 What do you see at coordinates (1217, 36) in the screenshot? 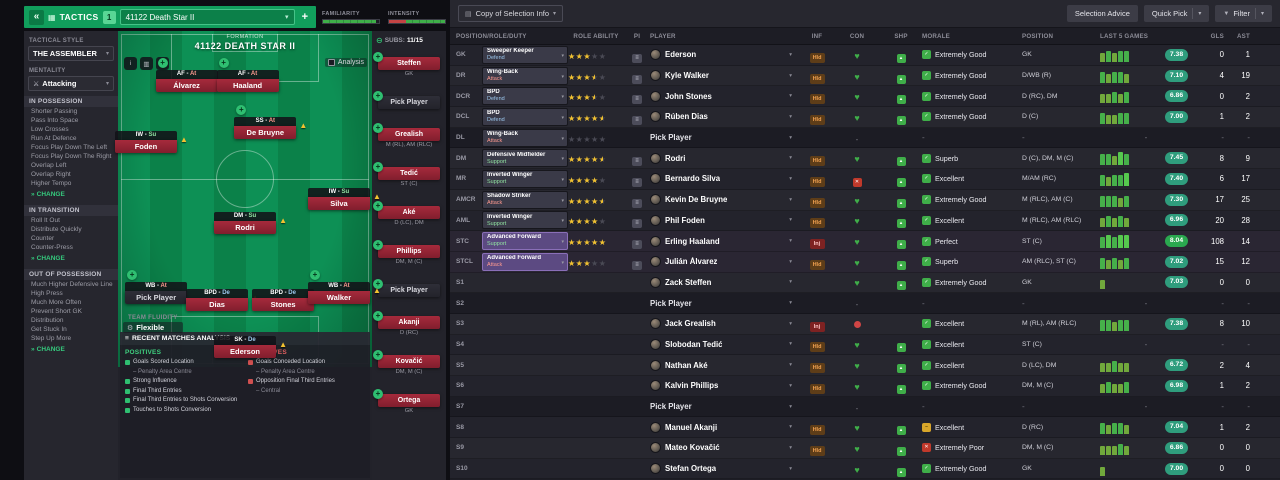
I see `col-gls: GLS` at bounding box center [1217, 36].